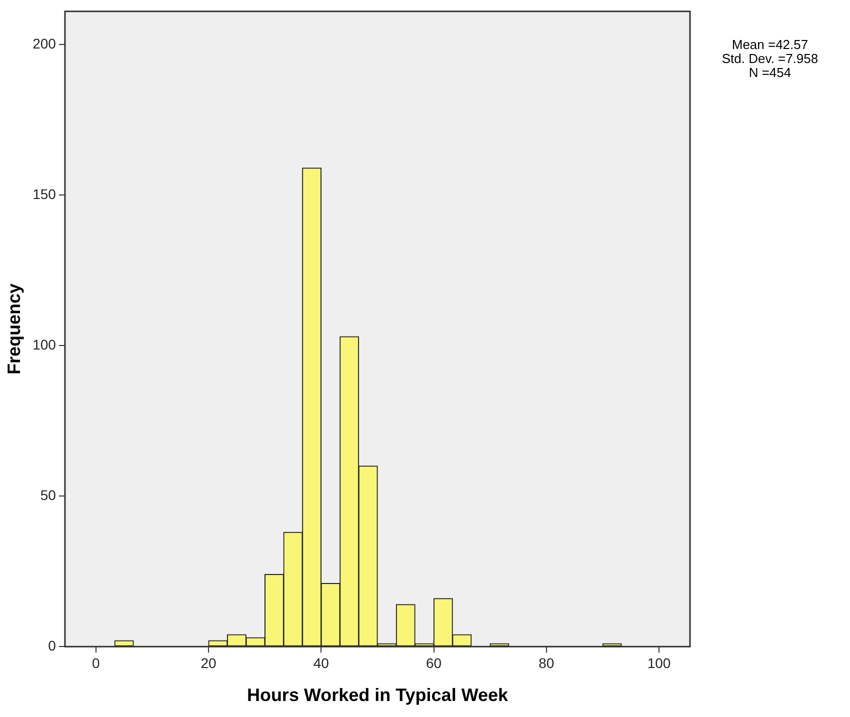 Image resolution: width=850 pixels, height=717 pixels. What do you see at coordinates (321, 662) in the screenshot?
I see `x-tick-label: 40` at bounding box center [321, 662].